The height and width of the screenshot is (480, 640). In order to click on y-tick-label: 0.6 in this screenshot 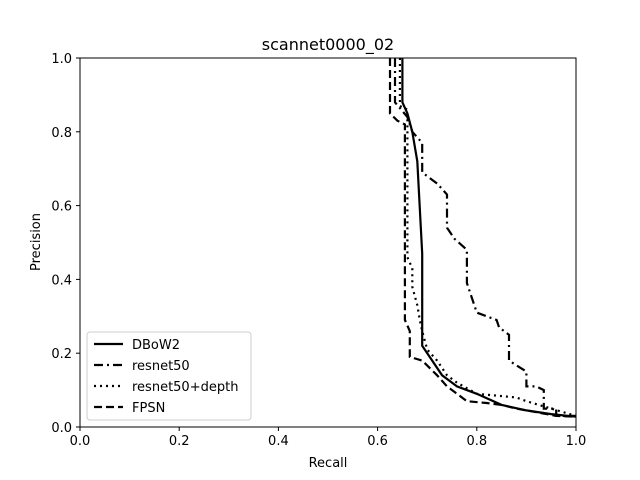, I will do `click(61, 207)`.